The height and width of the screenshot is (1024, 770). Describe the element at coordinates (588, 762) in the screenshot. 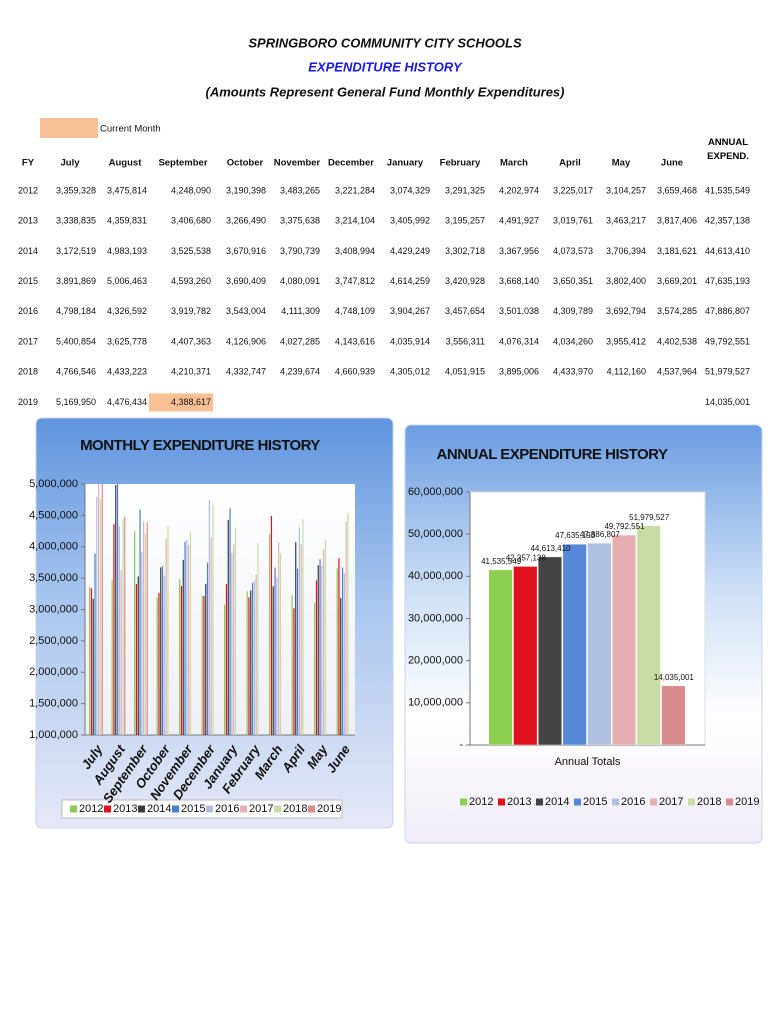

I see `x-tick-label: Annual Totals` at that location.